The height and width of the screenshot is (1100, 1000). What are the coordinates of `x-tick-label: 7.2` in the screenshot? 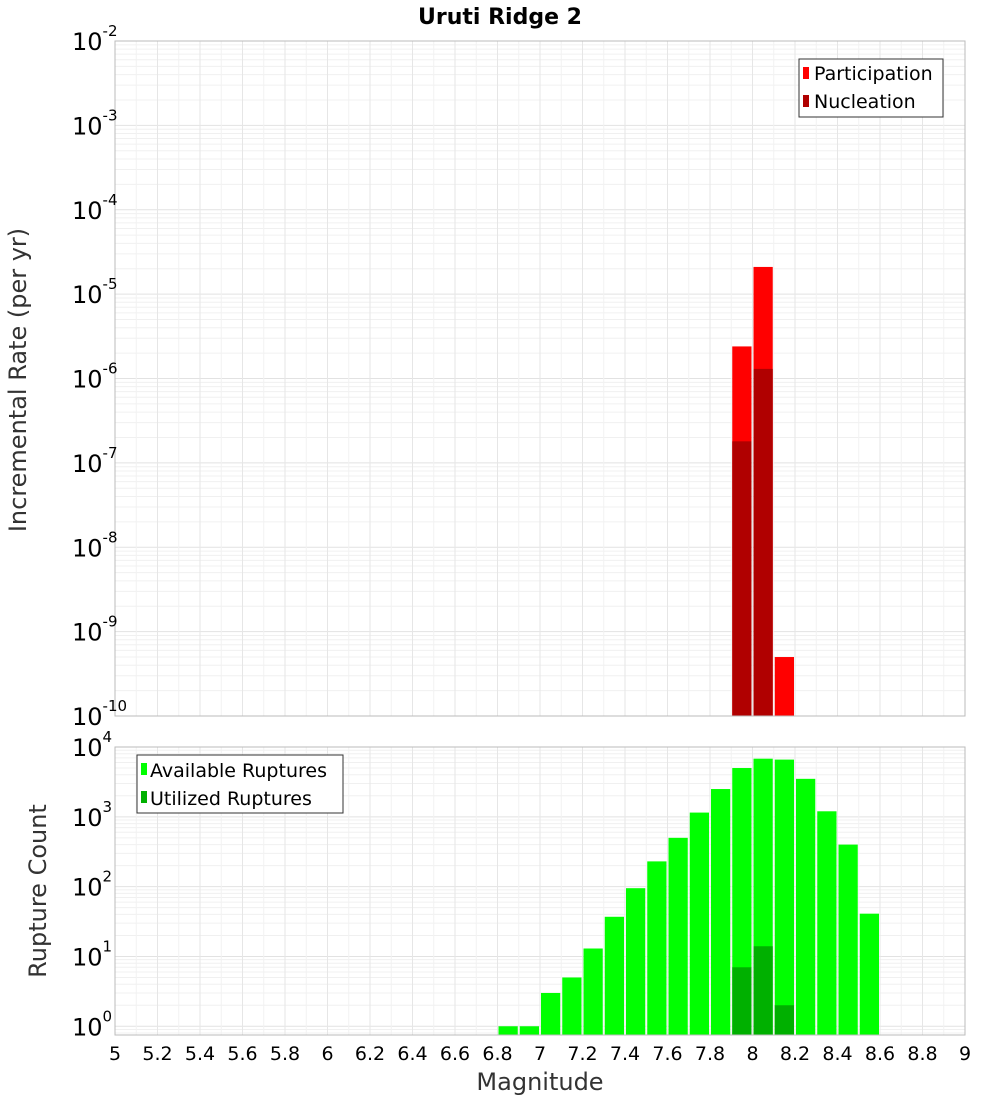 It's located at (582, 1054).